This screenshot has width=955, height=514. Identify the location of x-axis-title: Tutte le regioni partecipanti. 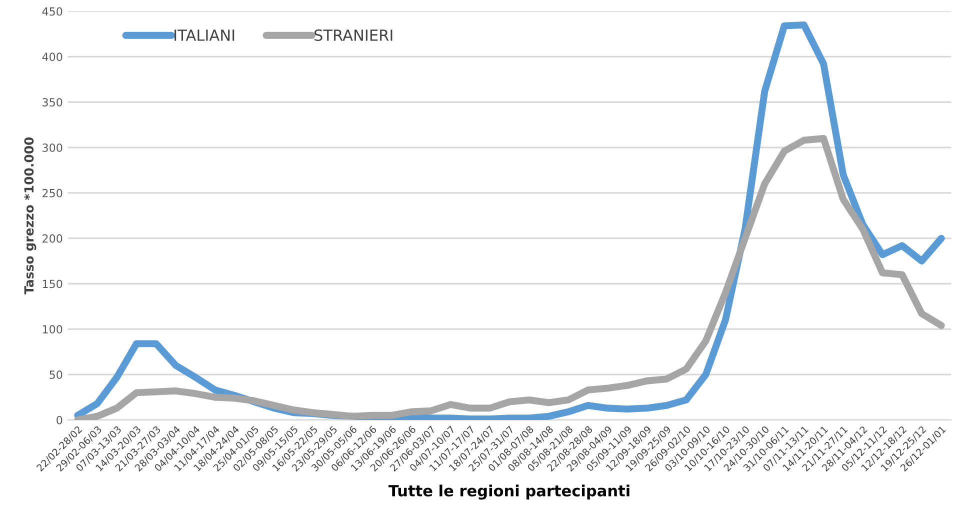
(509, 492).